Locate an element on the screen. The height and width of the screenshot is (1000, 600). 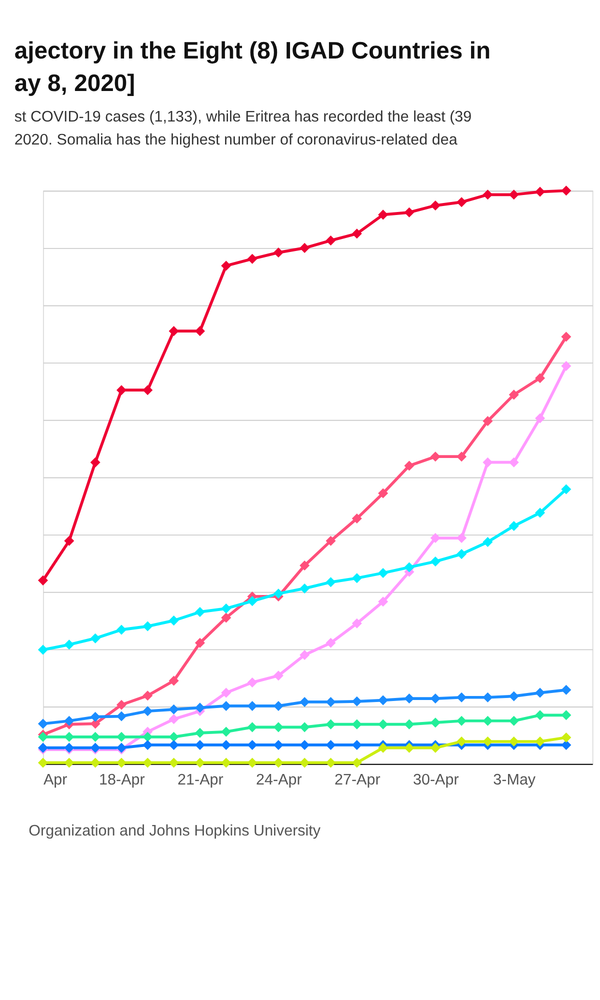
text: ay 8, 2020] is located at coordinates (75, 84).